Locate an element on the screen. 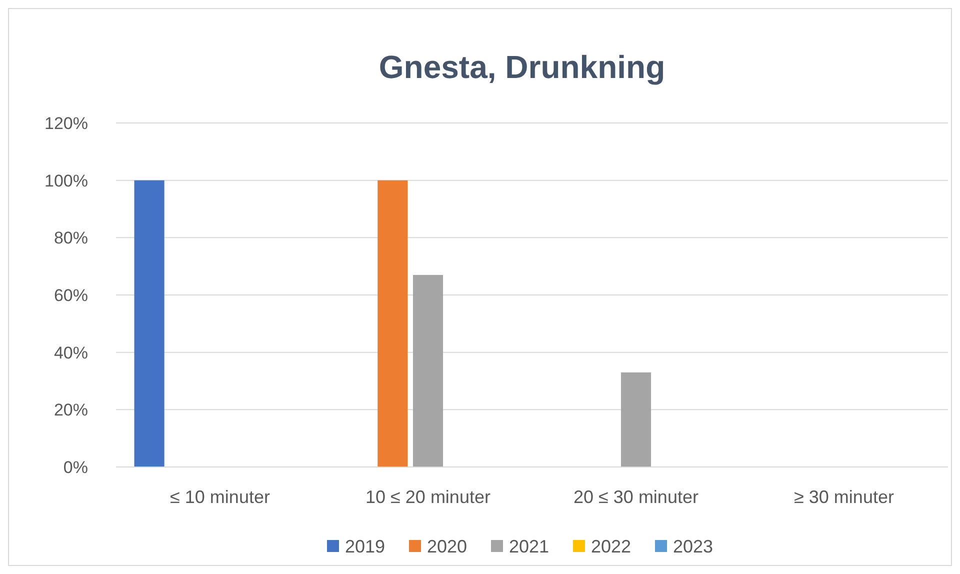 The width and height of the screenshot is (960, 574). chart-title: Gnesta, Drunkning is located at coordinates (522, 67).